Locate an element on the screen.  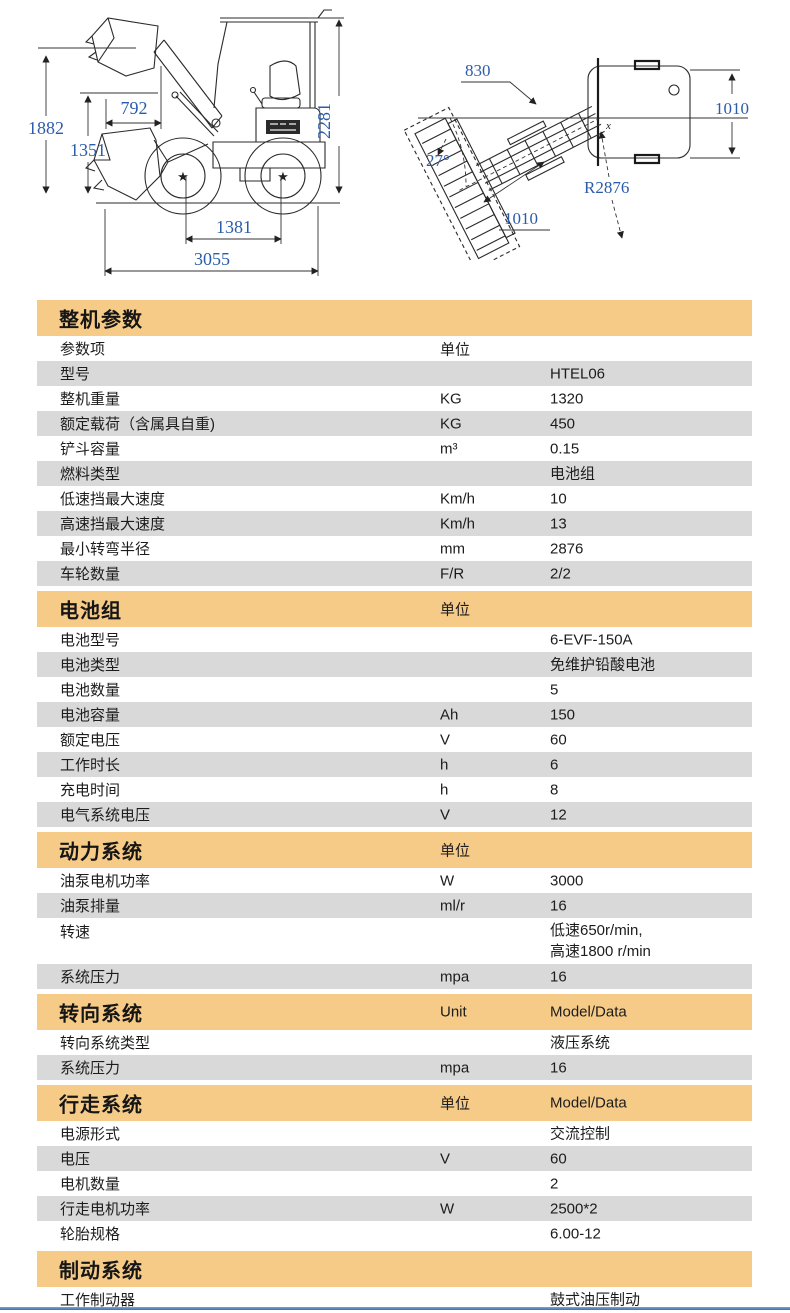
spec-row: 燃料类型 电池组 is located at coordinates (394, 473).